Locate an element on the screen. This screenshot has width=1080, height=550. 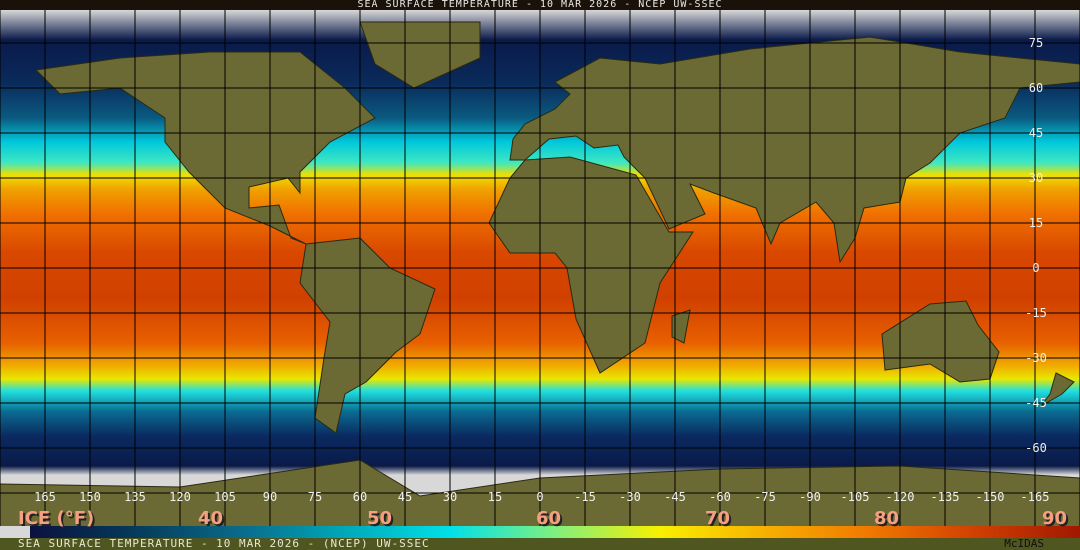
longitude-label: -15 is located at coordinates (585, 497).